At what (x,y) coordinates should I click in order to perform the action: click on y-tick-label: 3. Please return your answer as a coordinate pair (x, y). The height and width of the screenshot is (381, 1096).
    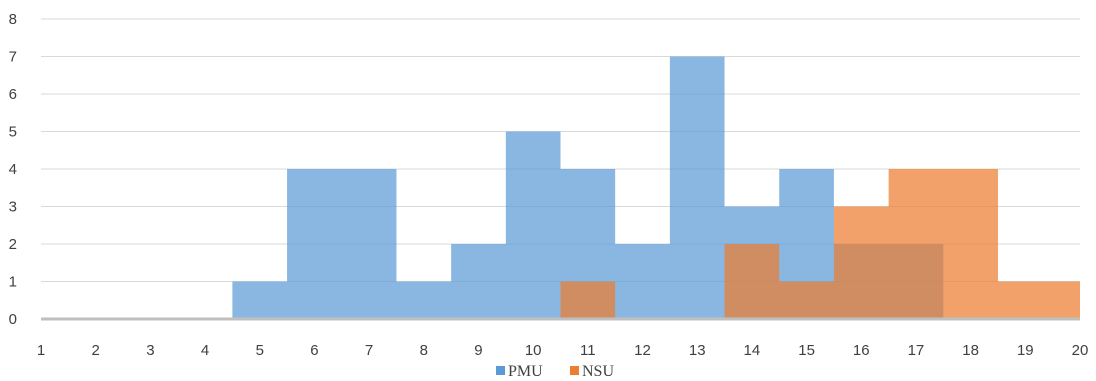
    Looking at the image, I should click on (13, 207).